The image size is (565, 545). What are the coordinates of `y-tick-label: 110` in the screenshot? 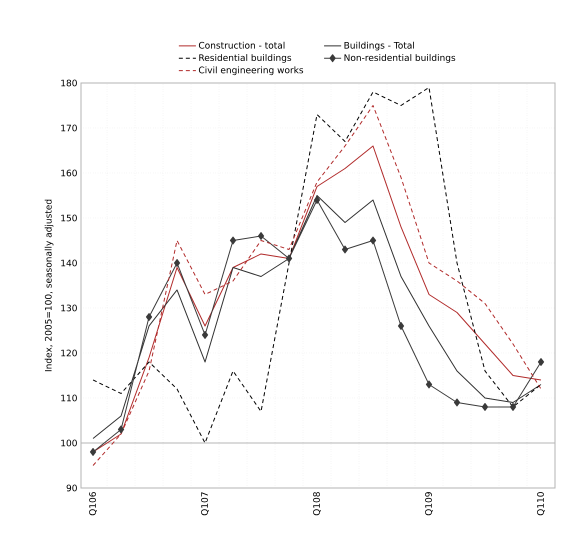 It's located at (69, 398).